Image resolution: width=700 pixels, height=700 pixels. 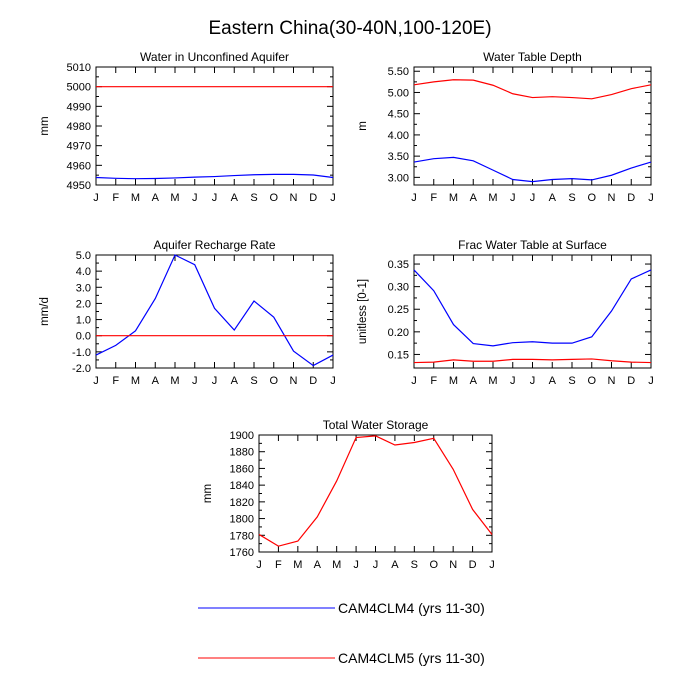 I want to click on y-tick-label: 5.0, so click(x=83, y=256).